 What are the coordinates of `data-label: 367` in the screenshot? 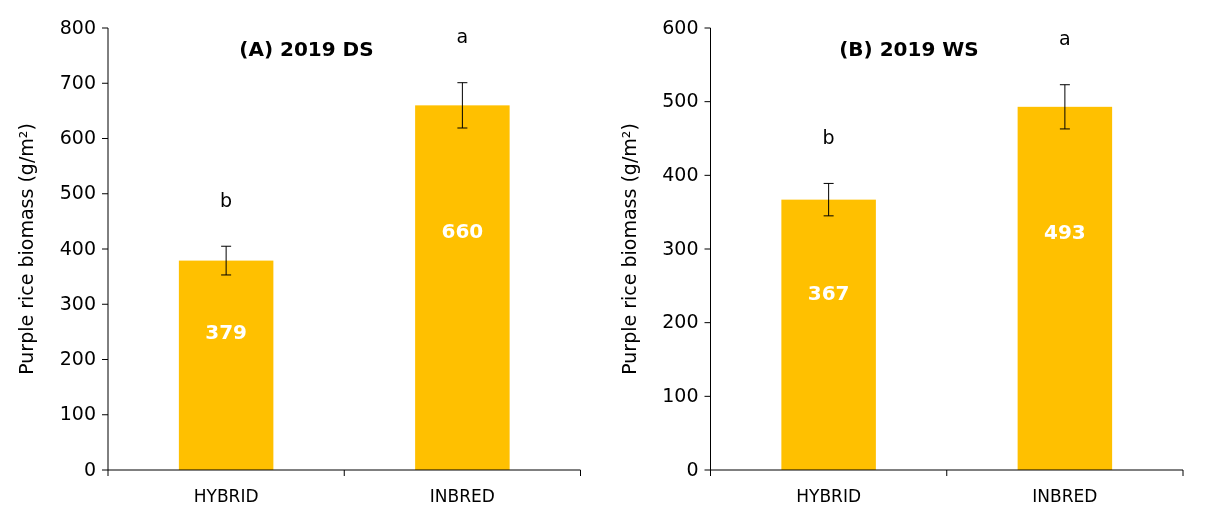 It's located at (828, 292).